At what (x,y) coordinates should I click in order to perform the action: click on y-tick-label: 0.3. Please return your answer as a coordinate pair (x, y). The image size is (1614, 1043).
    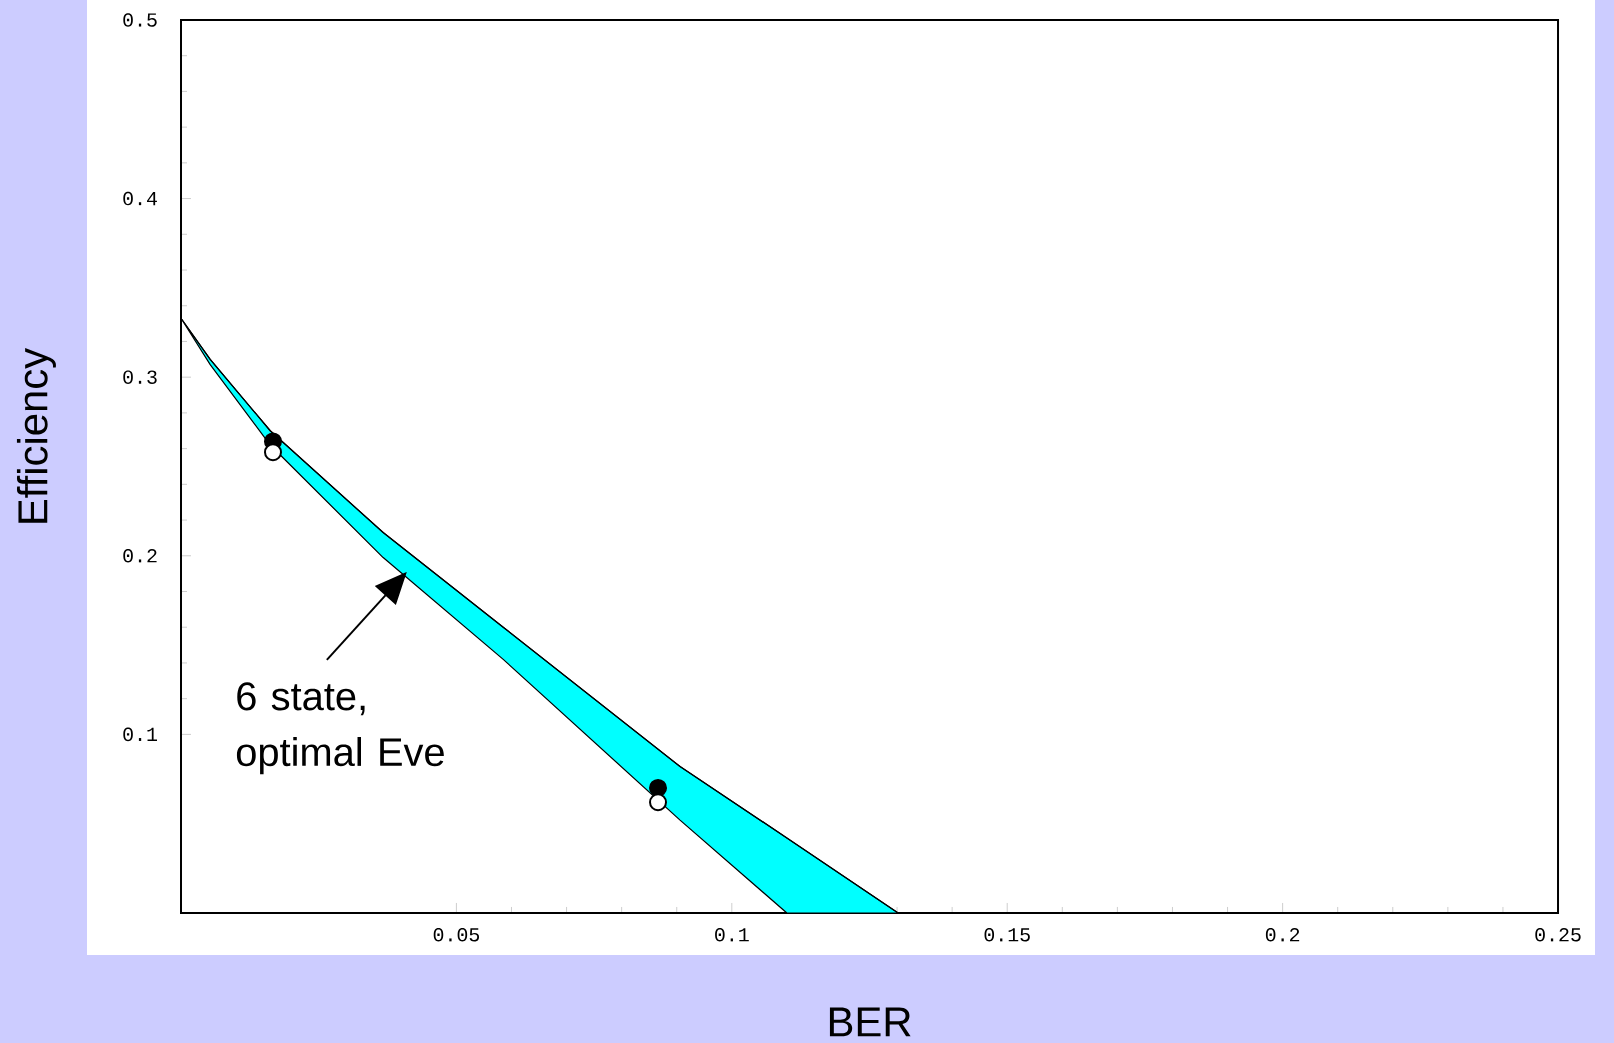
    Looking at the image, I should click on (140, 377).